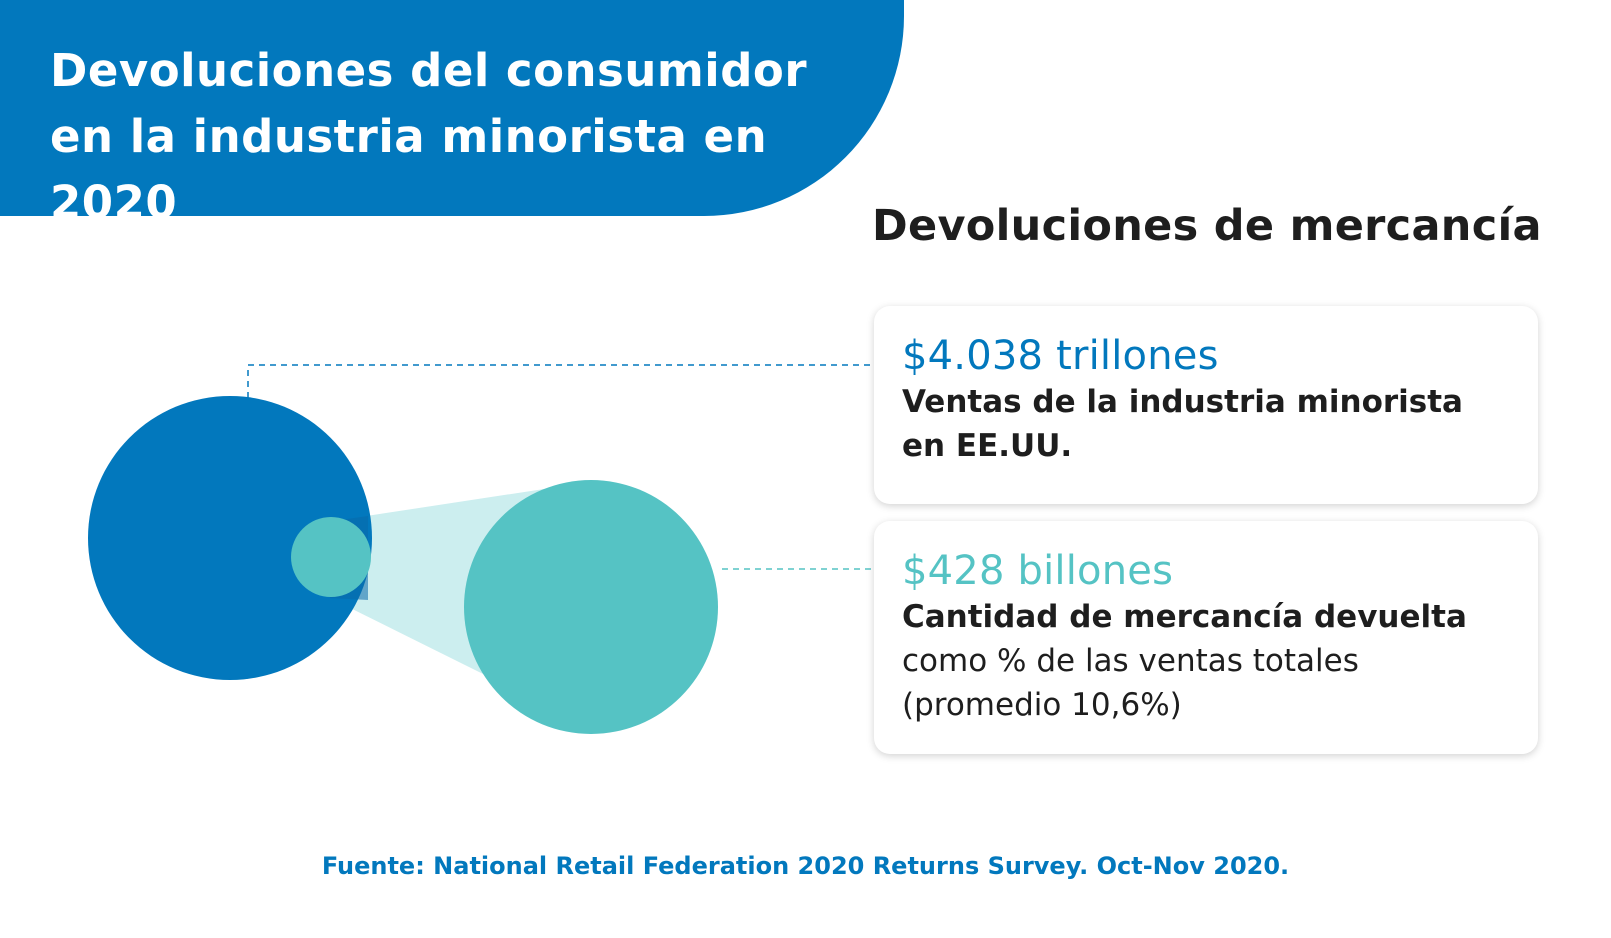 The width and height of the screenshot is (1611, 938). Describe the element at coordinates (230, 538) in the screenshot. I see `total-sales-circle` at that location.